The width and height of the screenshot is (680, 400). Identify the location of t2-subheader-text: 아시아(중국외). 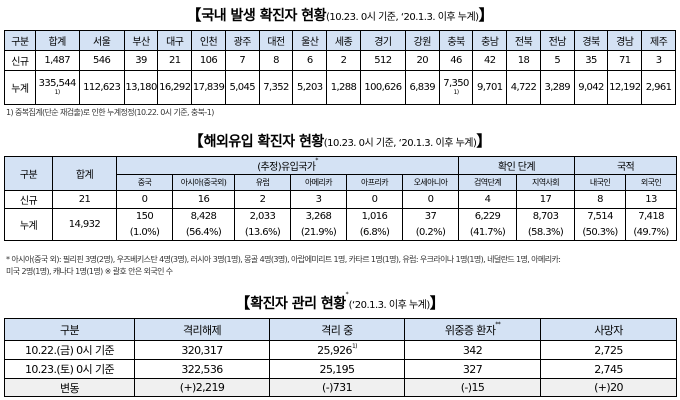
(203, 182).